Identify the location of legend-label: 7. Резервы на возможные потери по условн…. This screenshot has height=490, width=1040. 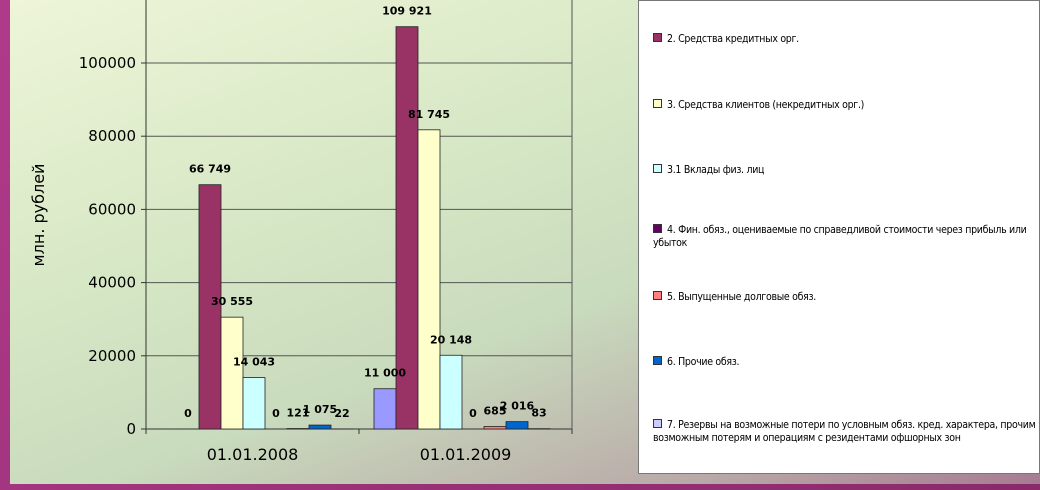
(844, 431).